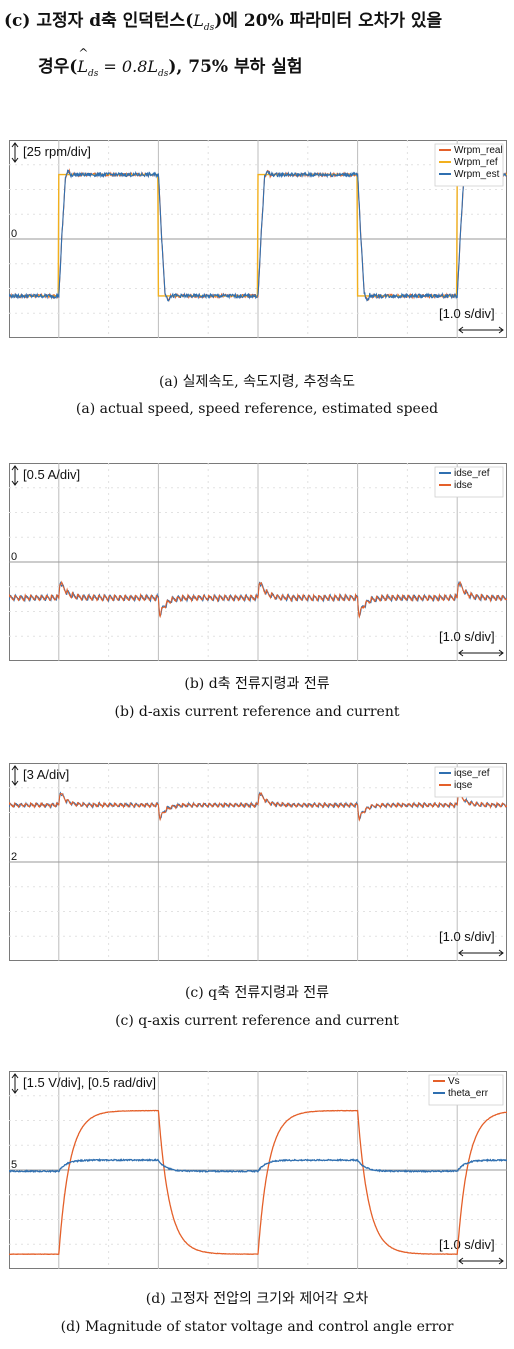  What do you see at coordinates (257, 712) in the screenshot?
I see `caption-en-b: (b) d-axis current reference and current` at bounding box center [257, 712].